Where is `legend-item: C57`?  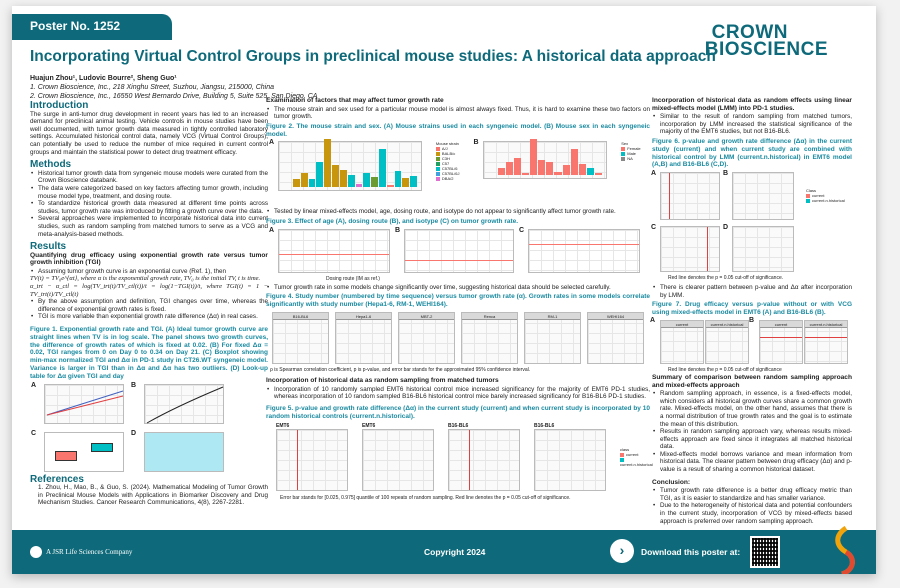 legend-item: C57 is located at coordinates (452, 163).